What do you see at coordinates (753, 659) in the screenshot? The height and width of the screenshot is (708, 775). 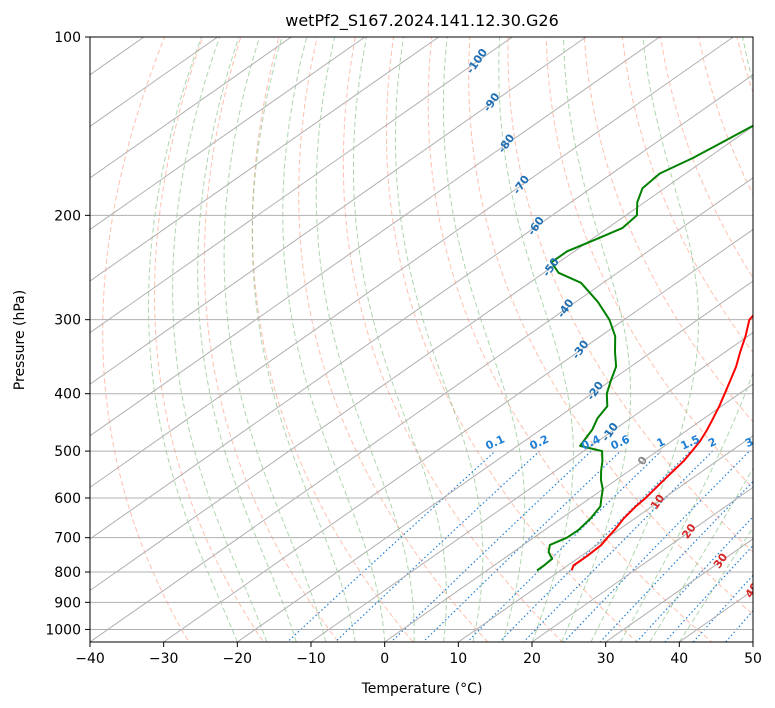 I see `x-tick-label: 50` at bounding box center [753, 659].